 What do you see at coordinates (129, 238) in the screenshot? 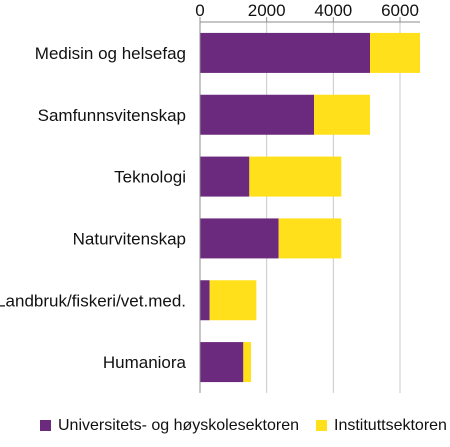
I see `category-label-3: Naturvitenskap` at bounding box center [129, 238].